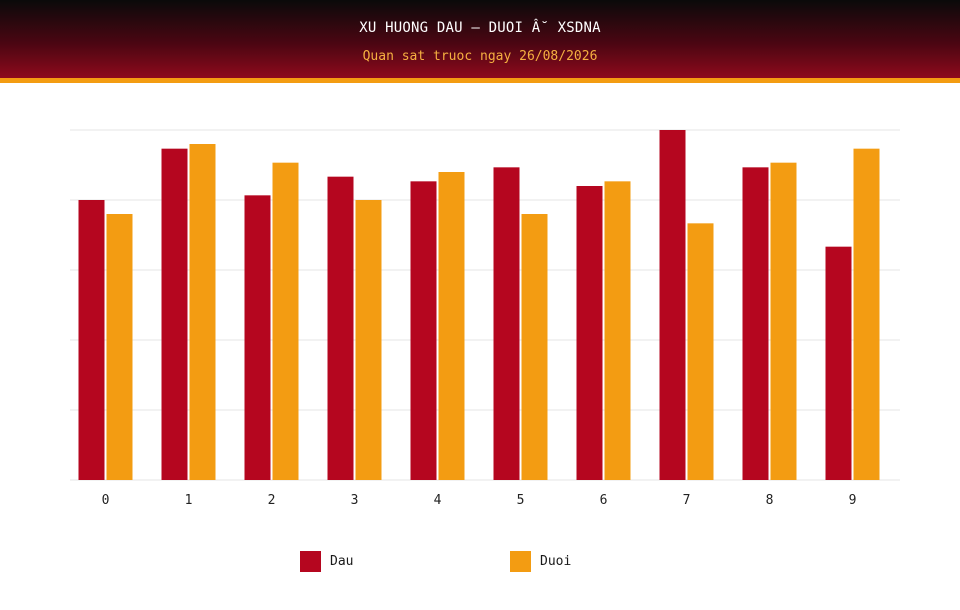 This screenshot has width=960, height=610. I want to click on legend-item-dau: Dau, so click(326, 561).